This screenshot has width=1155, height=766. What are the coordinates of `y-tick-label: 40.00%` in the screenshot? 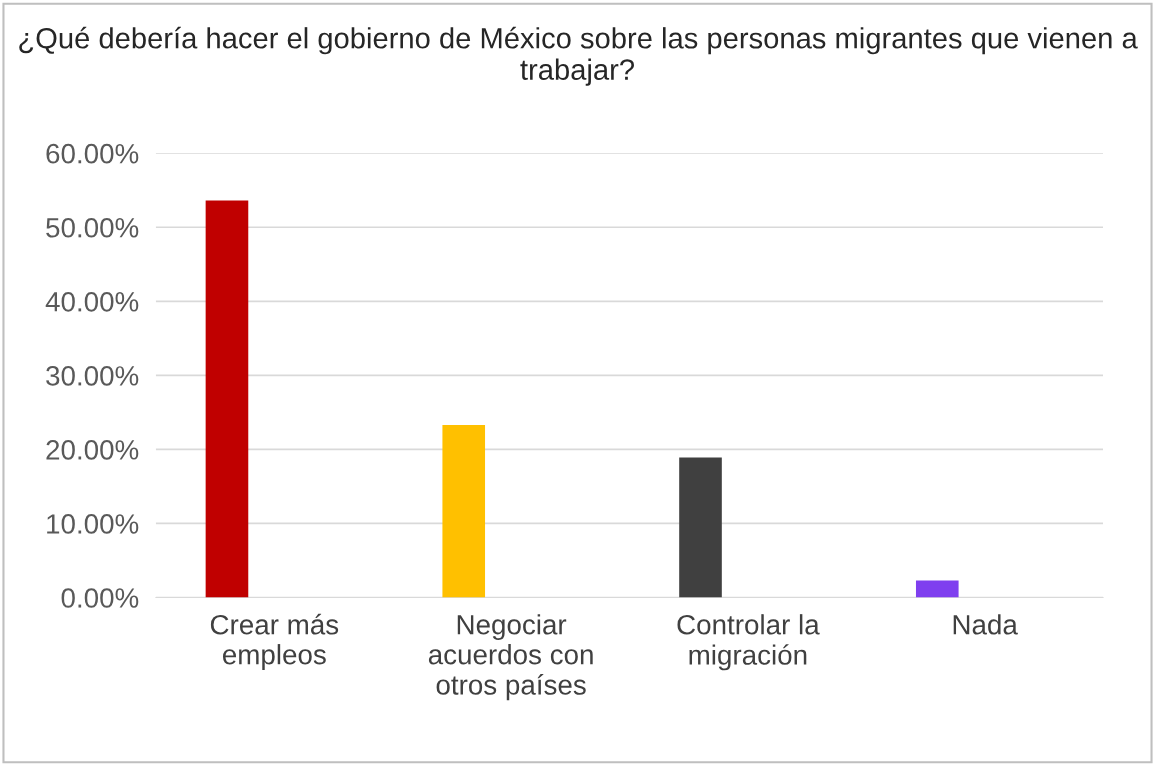 It's located at (92, 301).